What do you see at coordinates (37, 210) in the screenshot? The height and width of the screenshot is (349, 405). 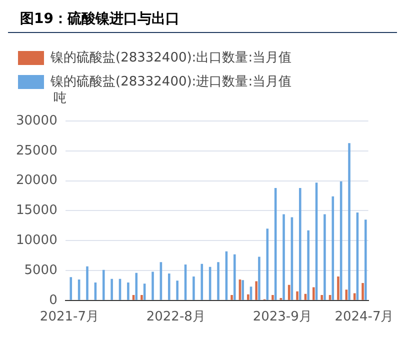 I see `y-tick-label: 15000` at bounding box center [37, 210].